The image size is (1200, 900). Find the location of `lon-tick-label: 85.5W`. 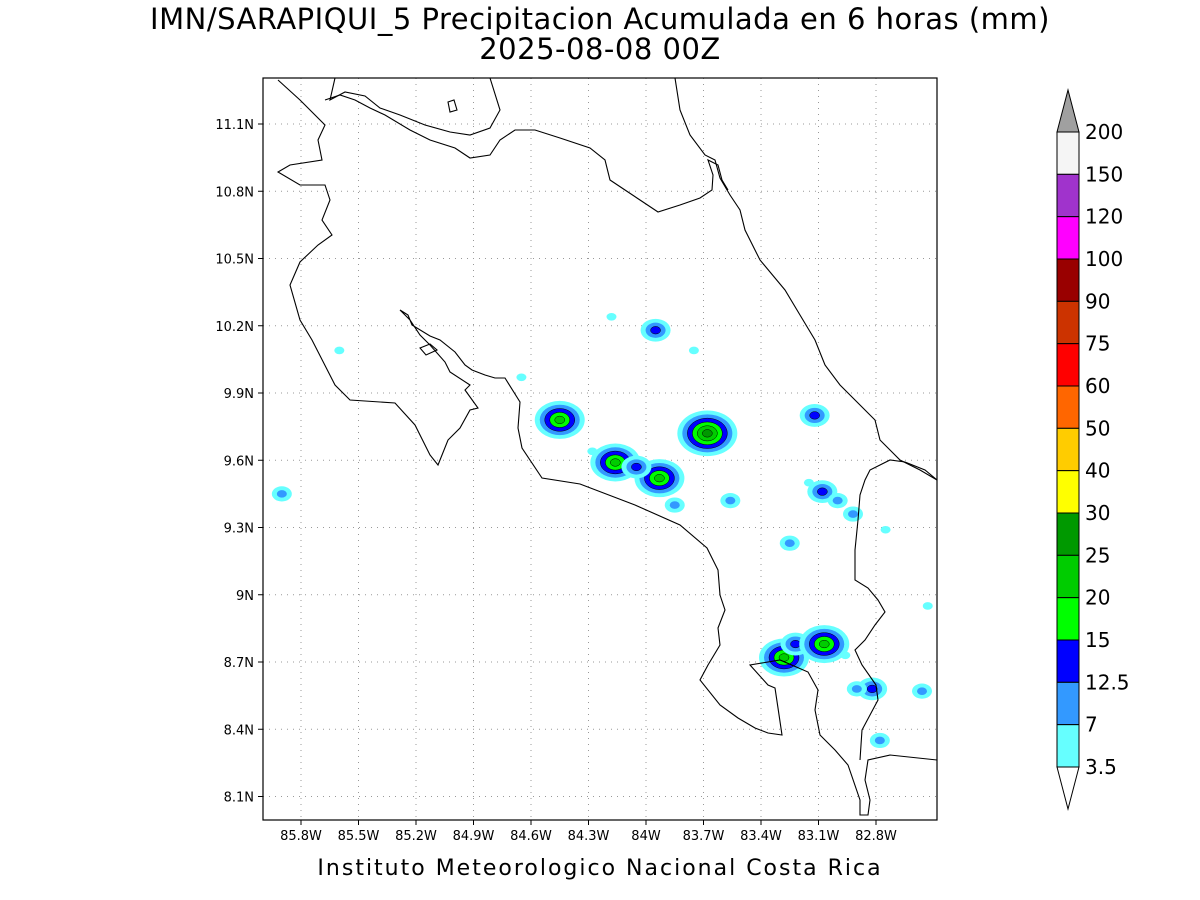

lon-tick-label: 85.5W is located at coordinates (359, 836).